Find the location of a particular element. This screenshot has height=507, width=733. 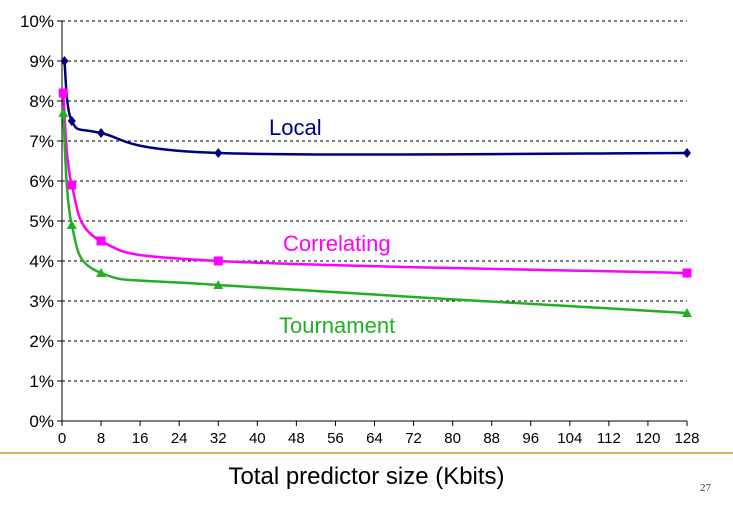

x-tick-label: 24 is located at coordinates (179, 438).